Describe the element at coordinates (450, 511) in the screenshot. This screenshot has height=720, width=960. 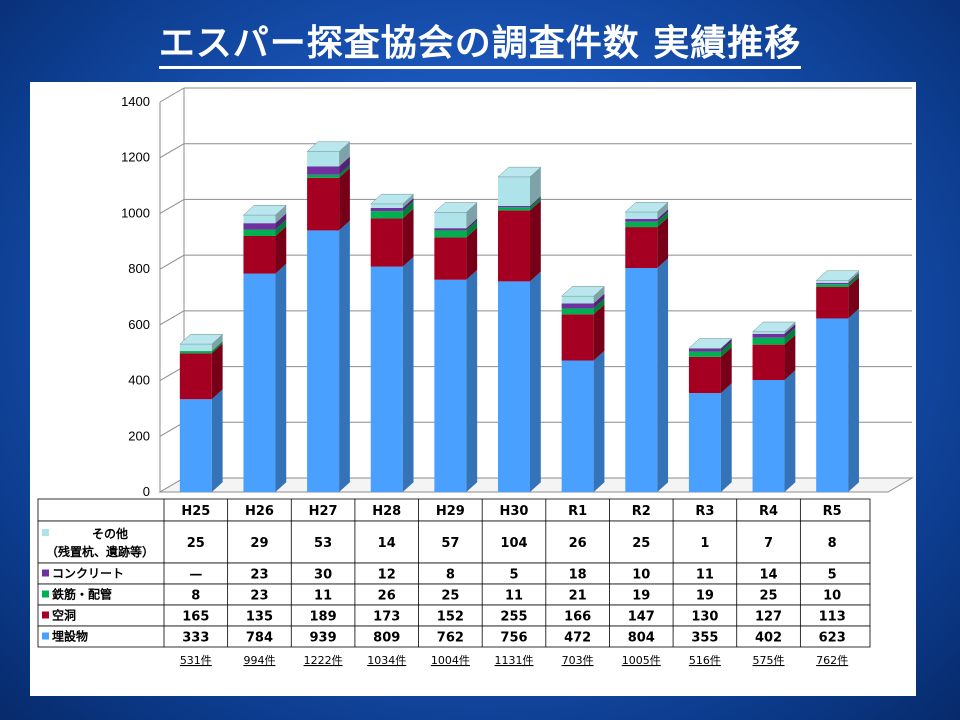
I see `category-label: H29` at that location.